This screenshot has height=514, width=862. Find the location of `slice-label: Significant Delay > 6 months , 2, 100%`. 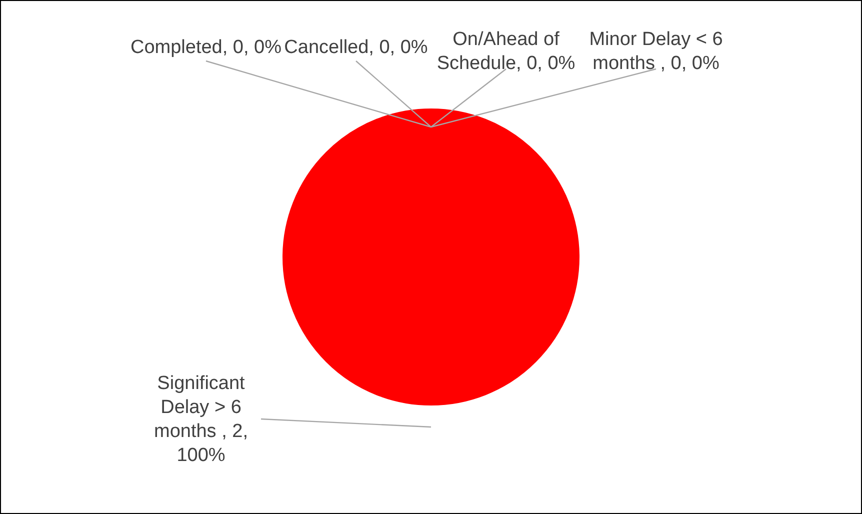

slice-label: Significant Delay > 6 months , 2, 100% is located at coordinates (201, 419).